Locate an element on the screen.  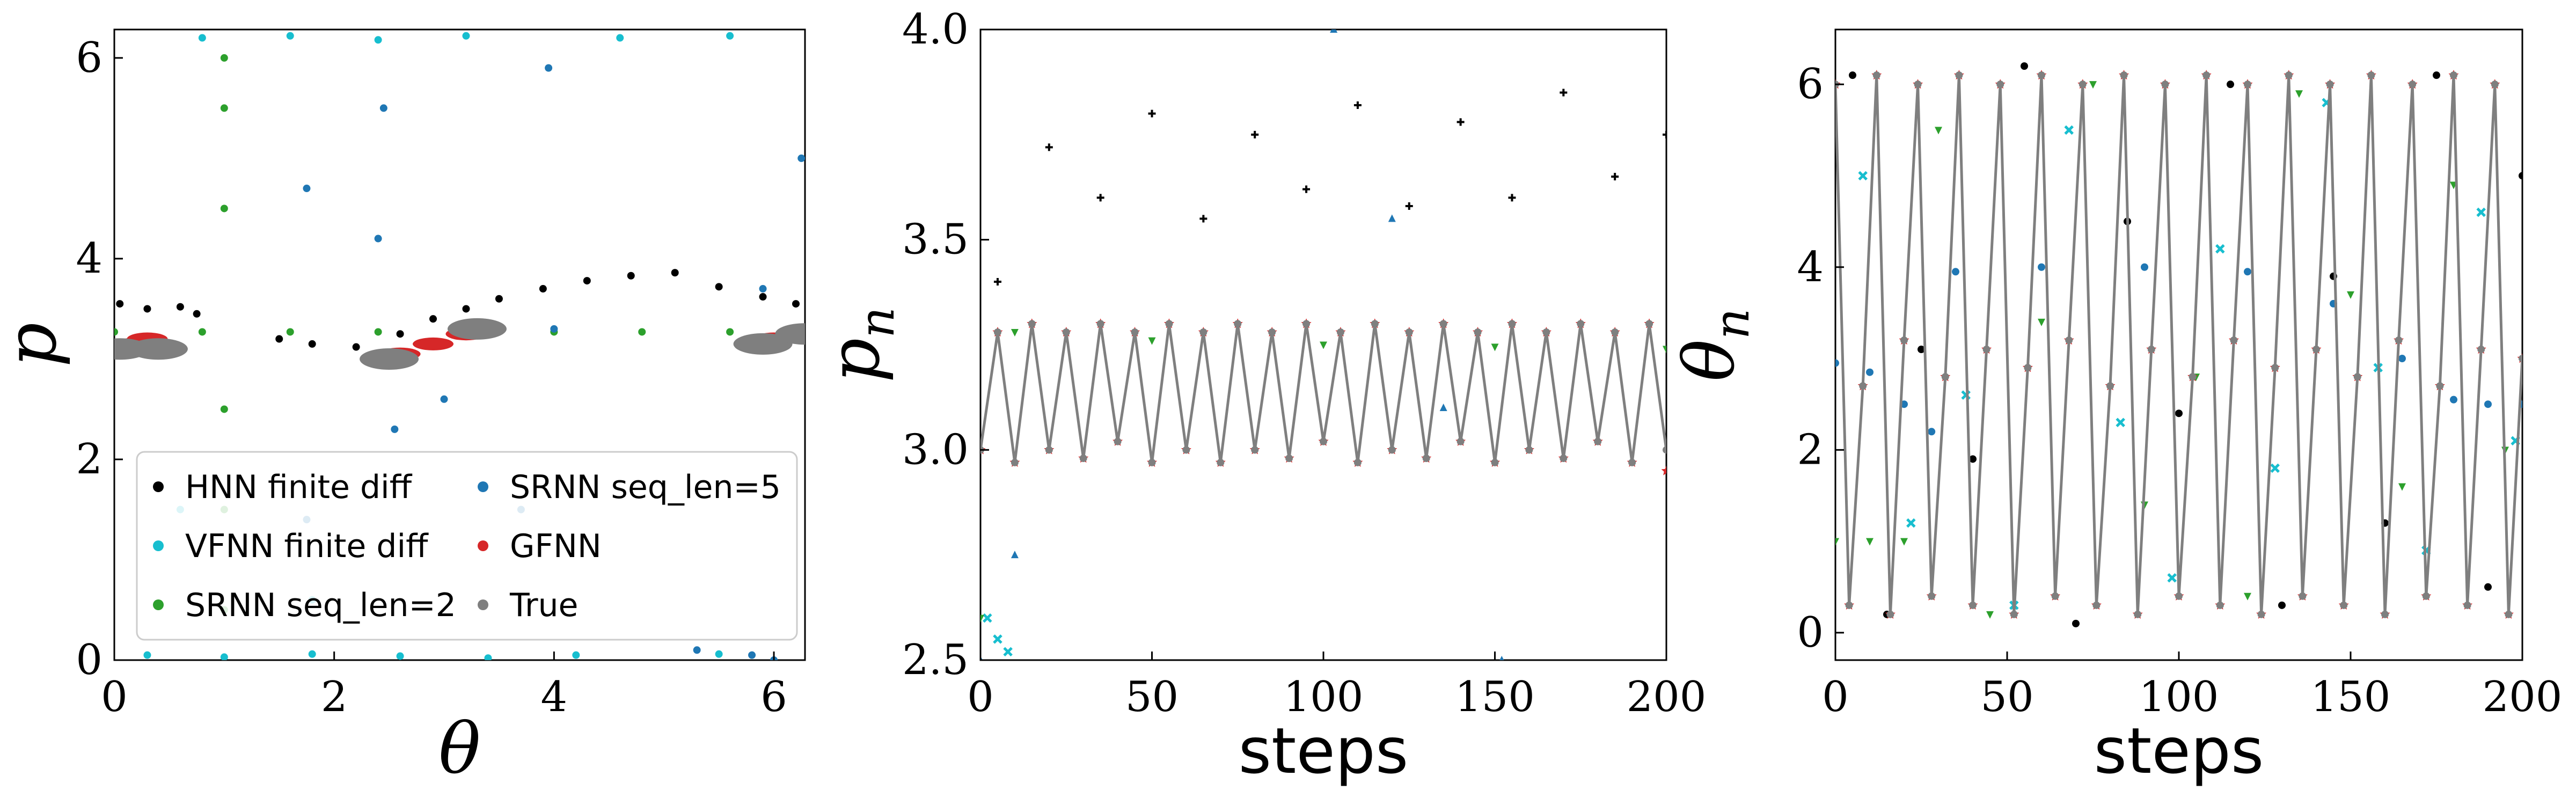
y-tick-label: 4 is located at coordinates (89, 259).